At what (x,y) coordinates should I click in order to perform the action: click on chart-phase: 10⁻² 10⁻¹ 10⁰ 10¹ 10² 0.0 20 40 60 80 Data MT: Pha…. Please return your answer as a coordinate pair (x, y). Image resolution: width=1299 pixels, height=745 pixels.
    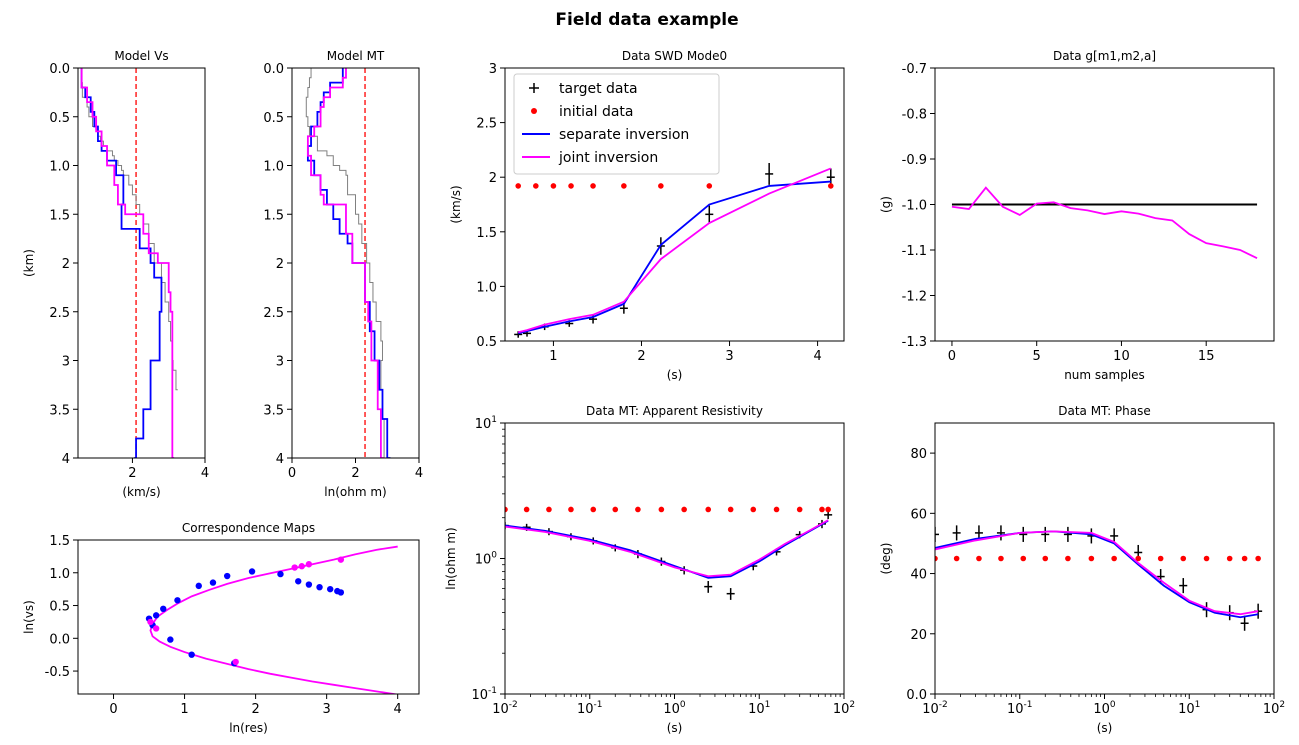
    Looking at the image, I should click on (1082, 569).